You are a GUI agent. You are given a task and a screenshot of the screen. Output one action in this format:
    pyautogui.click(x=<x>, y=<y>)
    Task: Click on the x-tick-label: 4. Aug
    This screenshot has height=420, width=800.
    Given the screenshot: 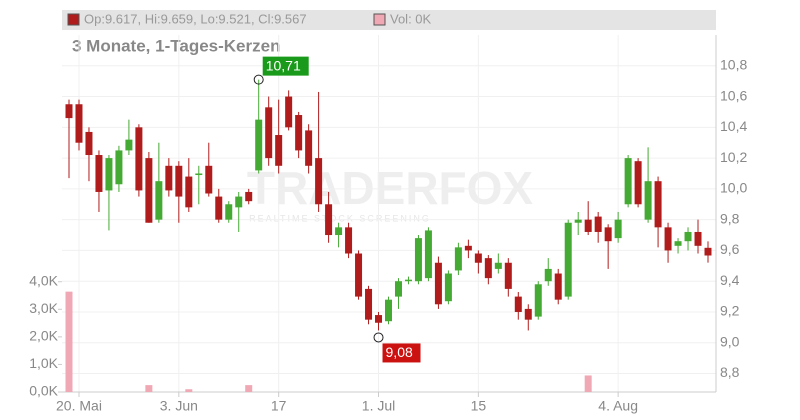 What is the action you would take?
    pyautogui.click(x=618, y=406)
    